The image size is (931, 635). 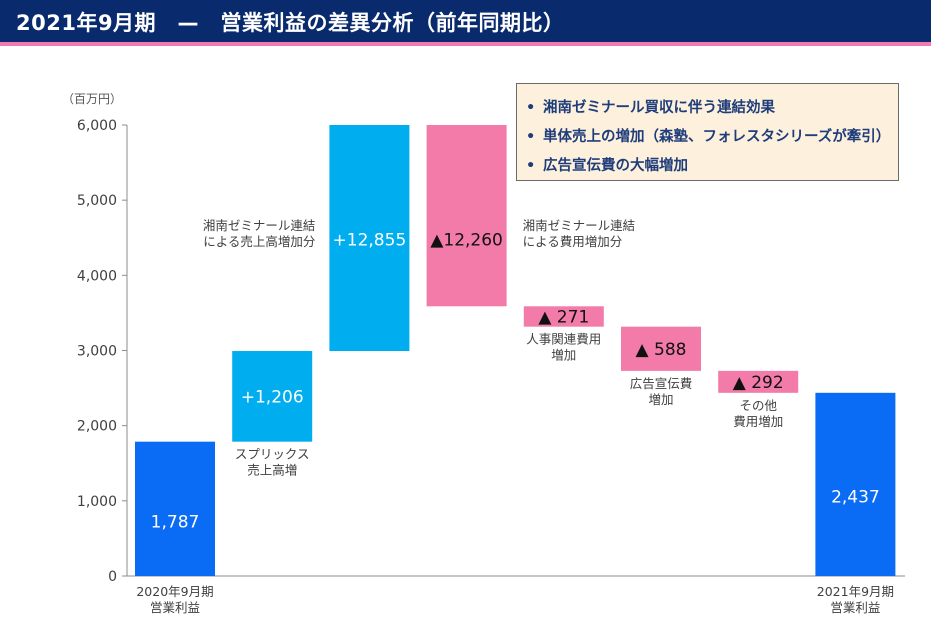 I want to click on header-accent-stripe, so click(x=465, y=44).